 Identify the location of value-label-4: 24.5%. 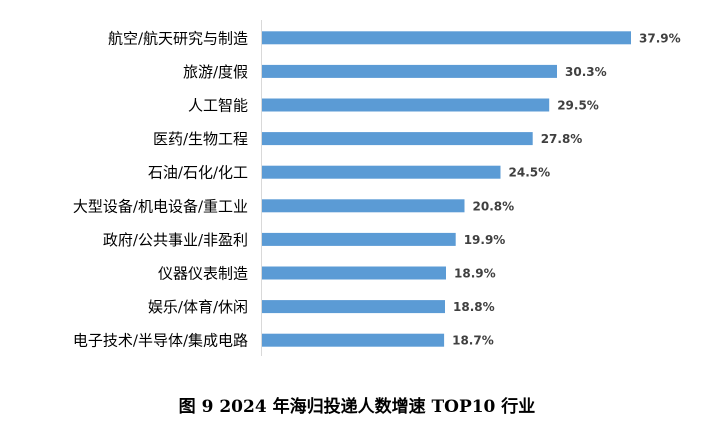
(530, 173).